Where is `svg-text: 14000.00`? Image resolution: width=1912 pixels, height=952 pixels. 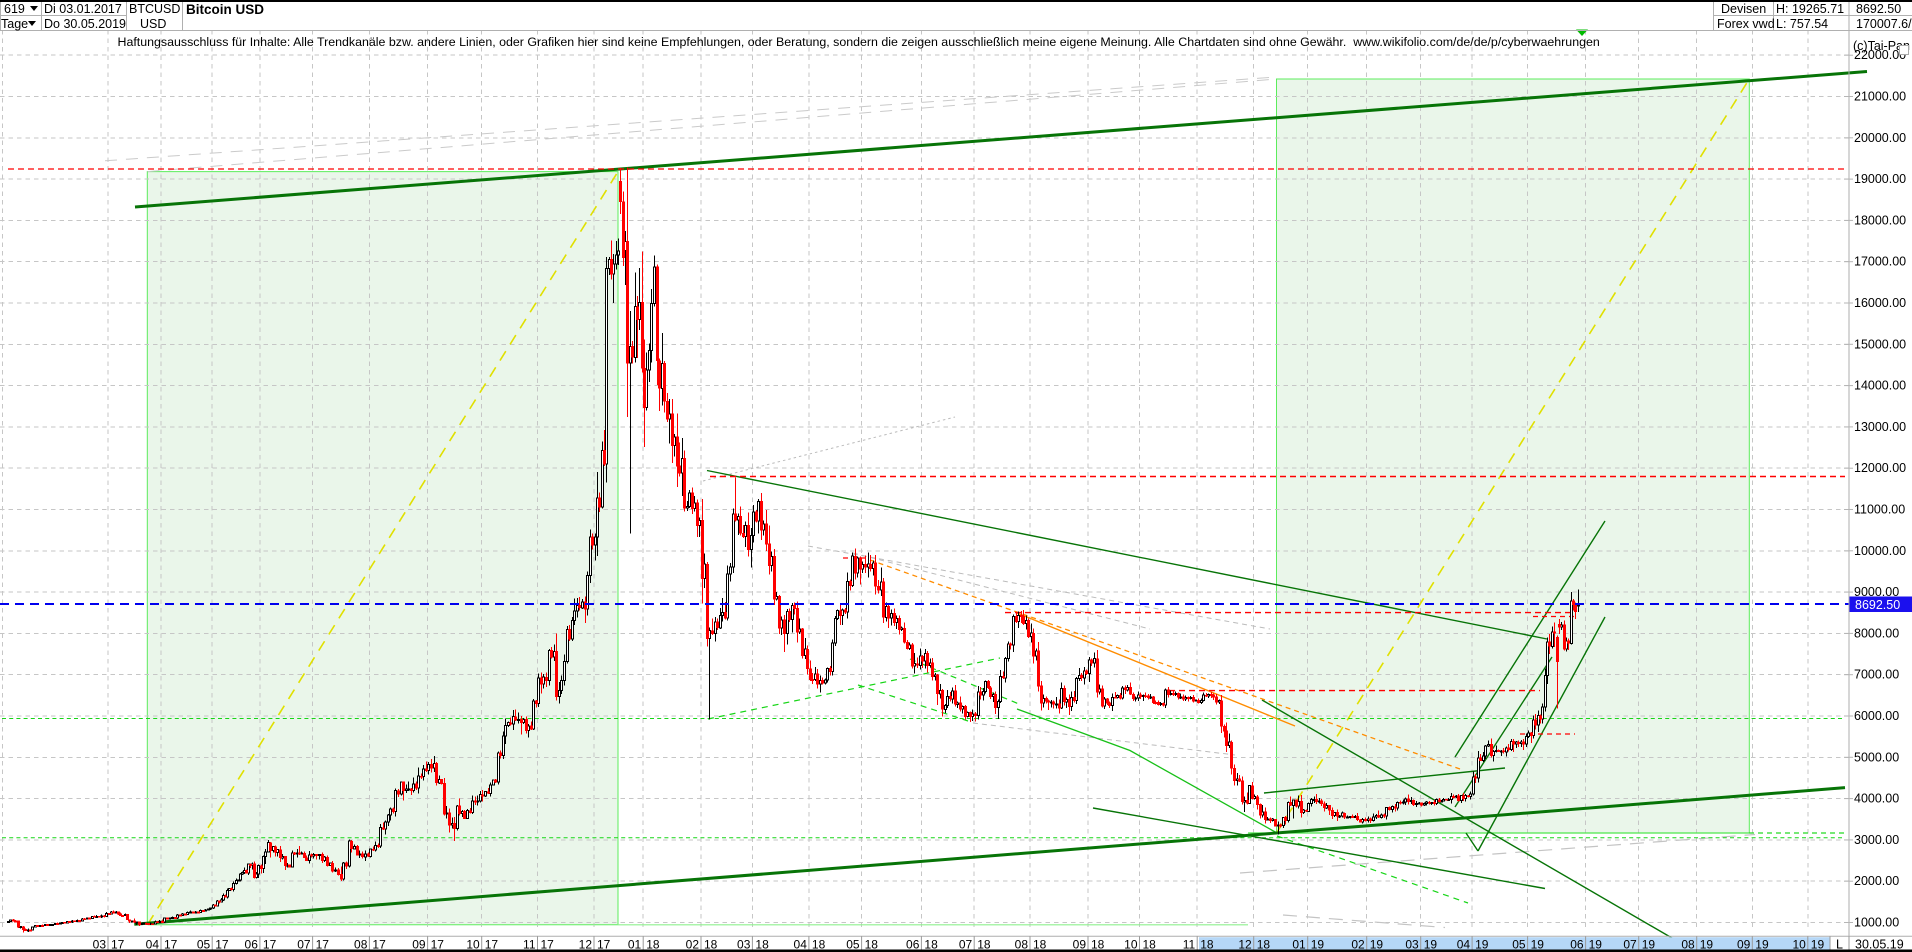
svg-text: 14000.00 is located at coordinates (1880, 386).